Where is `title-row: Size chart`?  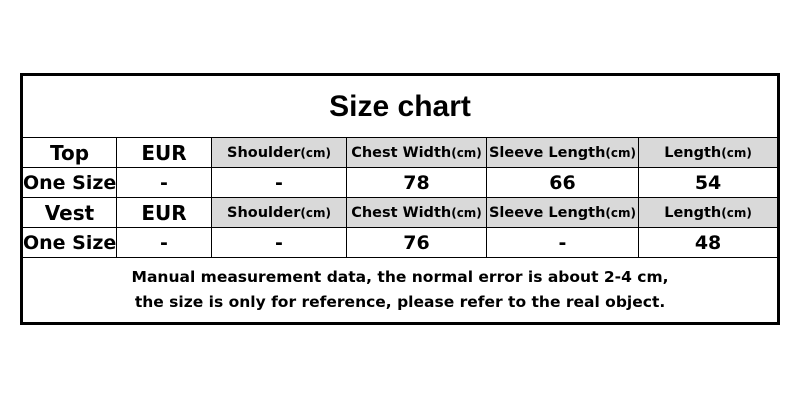
title-row: Size chart is located at coordinates (400, 106).